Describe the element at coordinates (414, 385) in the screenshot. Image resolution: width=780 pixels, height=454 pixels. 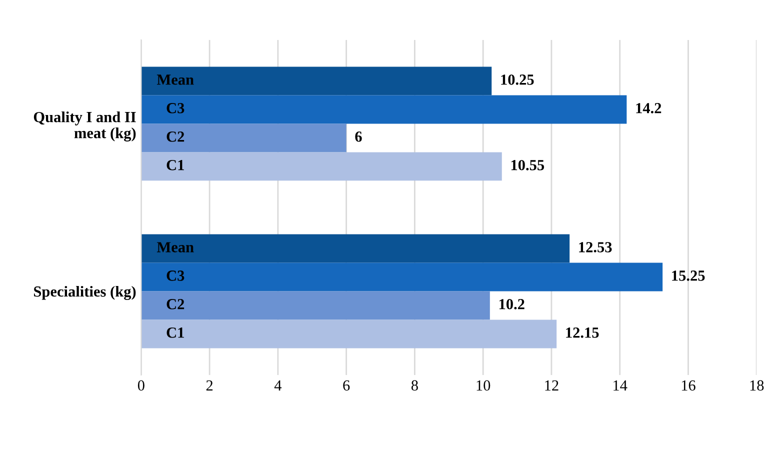
I see `x-tick-label: 8` at that location.